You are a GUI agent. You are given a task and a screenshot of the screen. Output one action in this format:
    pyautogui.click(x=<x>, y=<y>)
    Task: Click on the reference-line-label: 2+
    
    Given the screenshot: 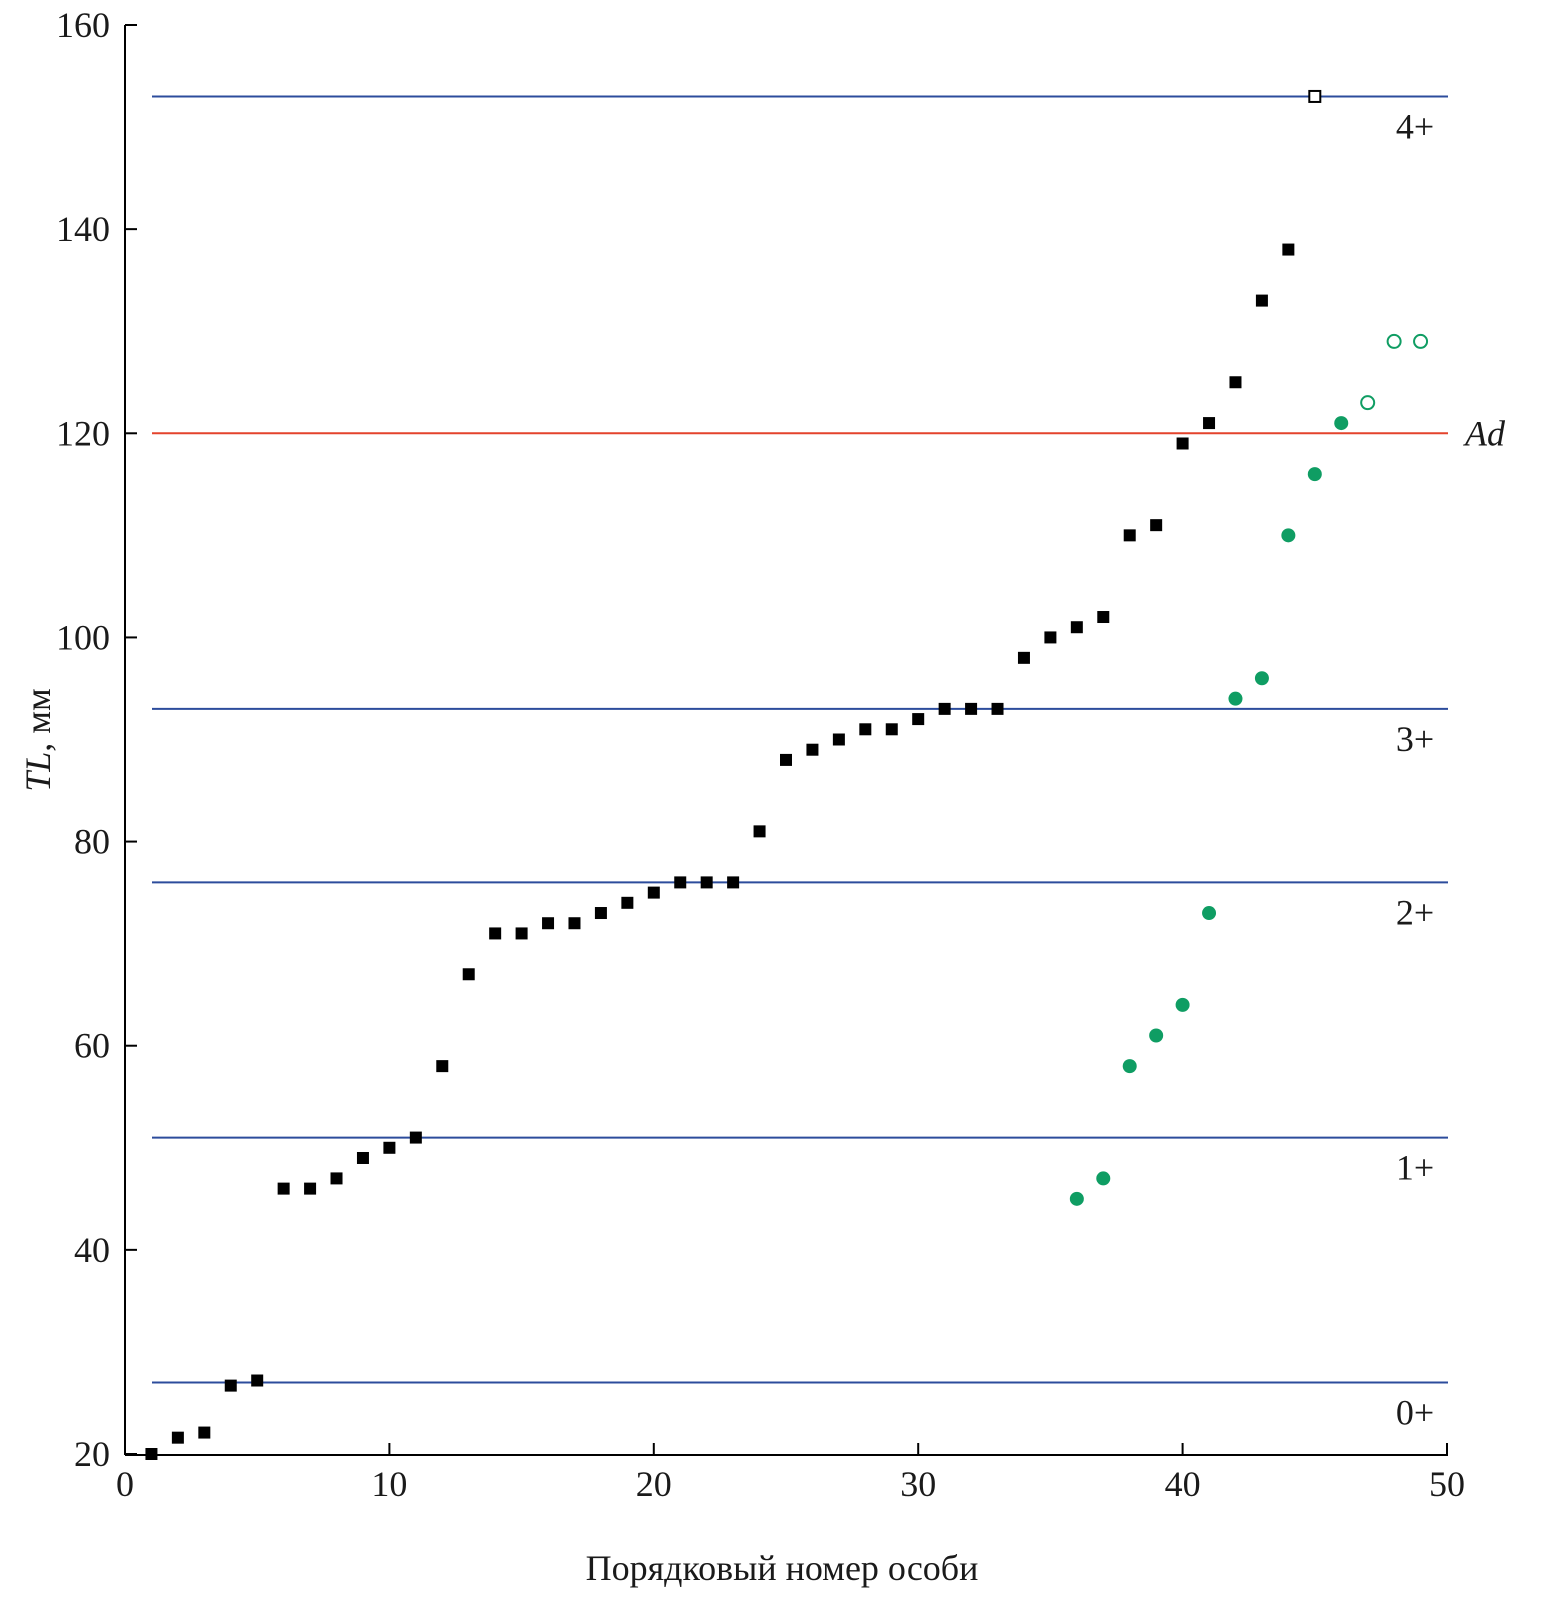 What is the action you would take?
    pyautogui.click(x=1415, y=912)
    